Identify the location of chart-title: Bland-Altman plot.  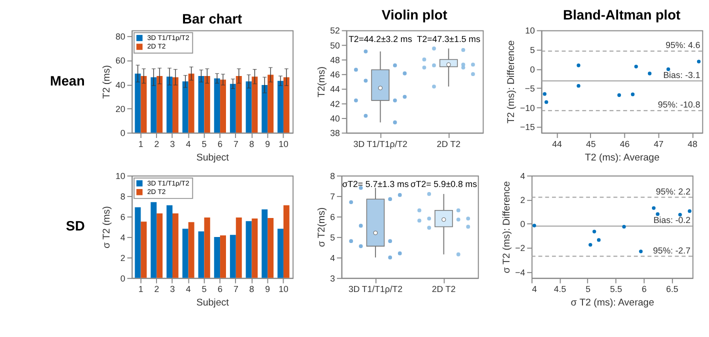
(621, 14).